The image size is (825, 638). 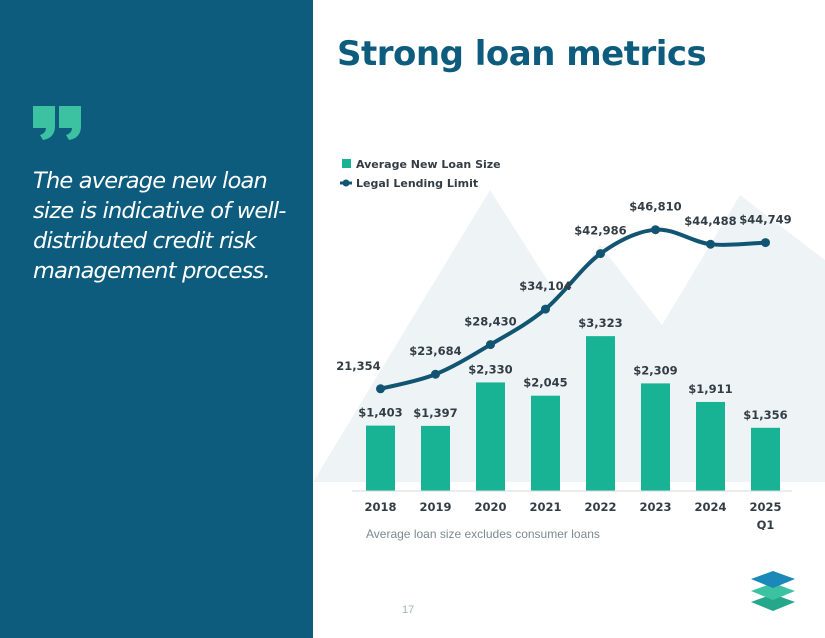 What do you see at coordinates (380, 413) in the screenshot?
I see `bar-label-2018: $1,403` at bounding box center [380, 413].